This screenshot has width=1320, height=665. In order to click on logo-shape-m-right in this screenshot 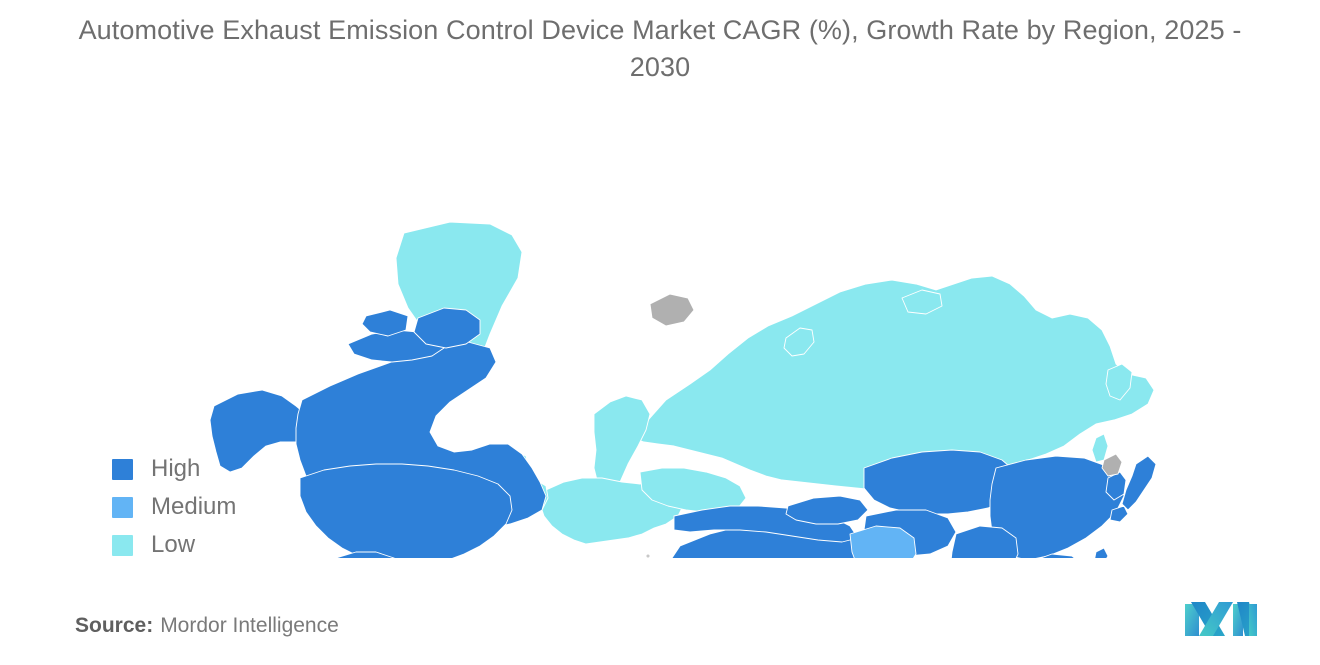, I will do `click(1216, 619)`.